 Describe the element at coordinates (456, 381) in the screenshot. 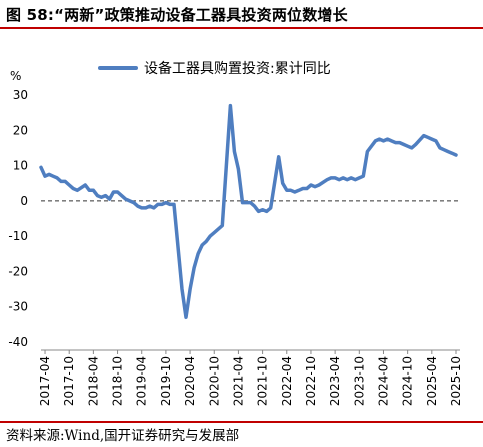

I see `x-tick-label: 2025-10` at that location.